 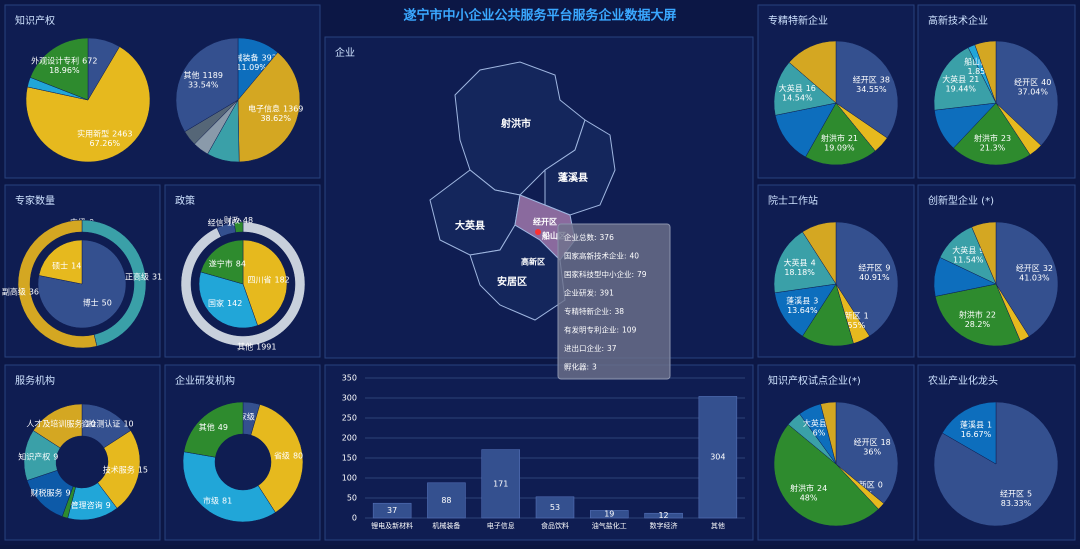 What do you see at coordinates (90, 423) in the screenshot?
I see `slice-value: 10` at bounding box center [90, 423].